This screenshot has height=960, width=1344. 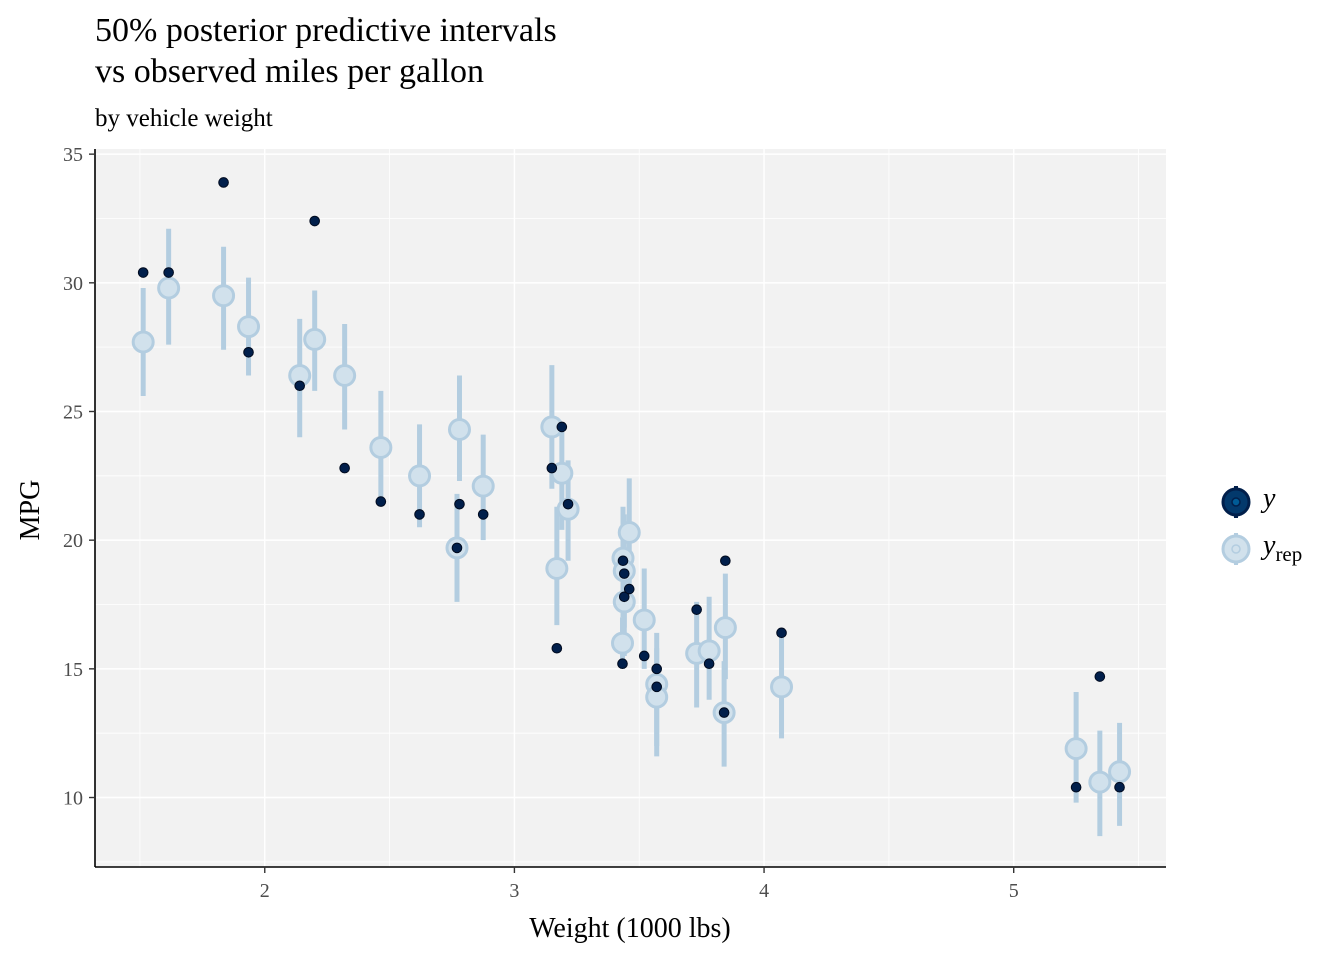 I want to click on legend: y yrep, so click(x=1261, y=524).